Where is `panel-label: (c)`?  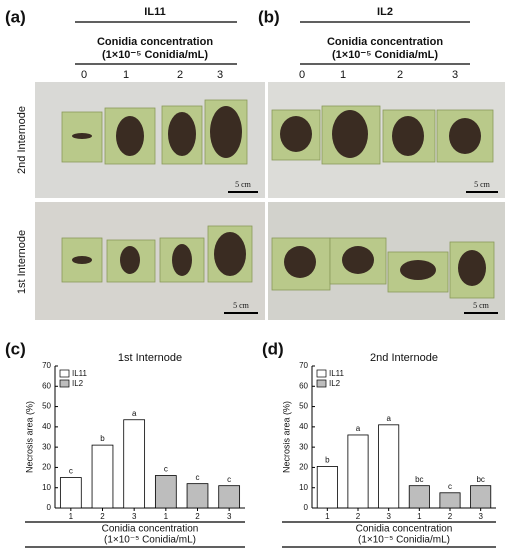
panel-label: (c) is located at coordinates (15, 348).